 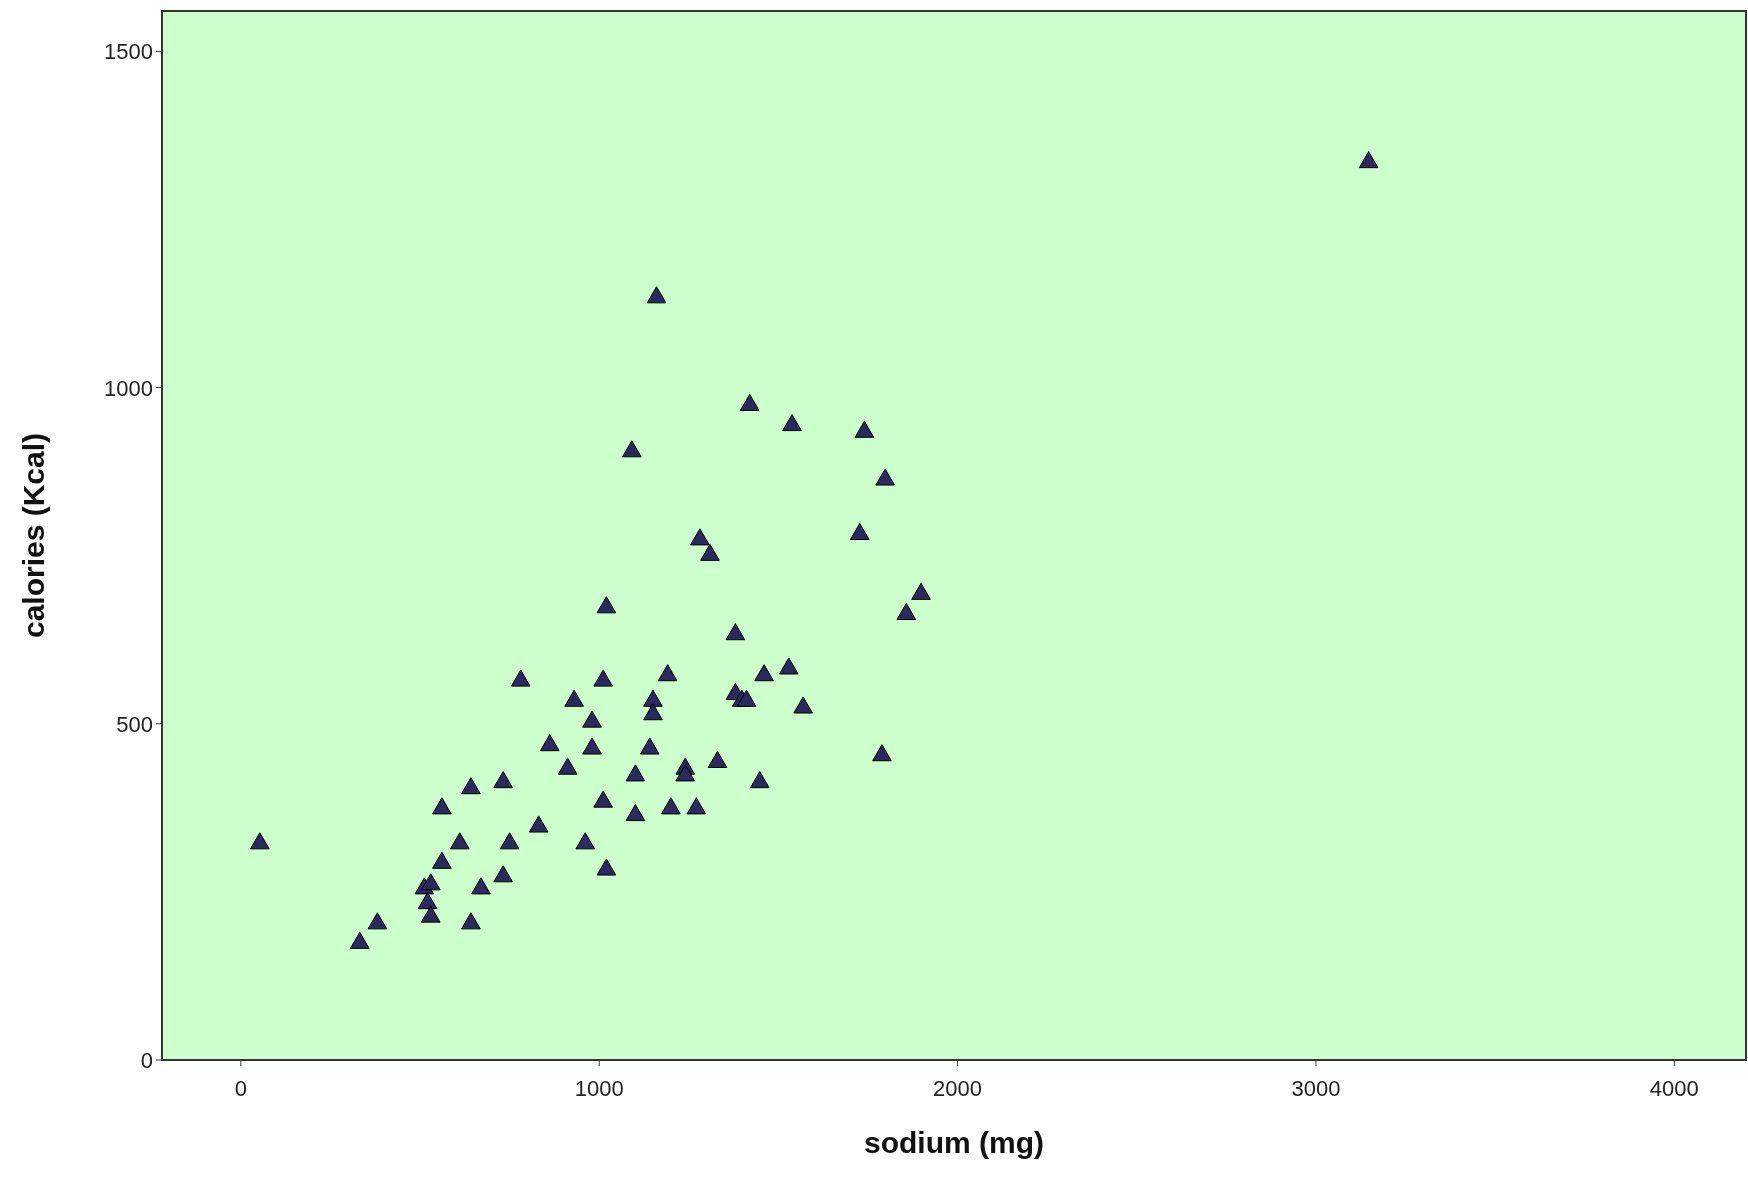 What do you see at coordinates (128, 388) in the screenshot?
I see `y-tick-label: 1000` at bounding box center [128, 388].